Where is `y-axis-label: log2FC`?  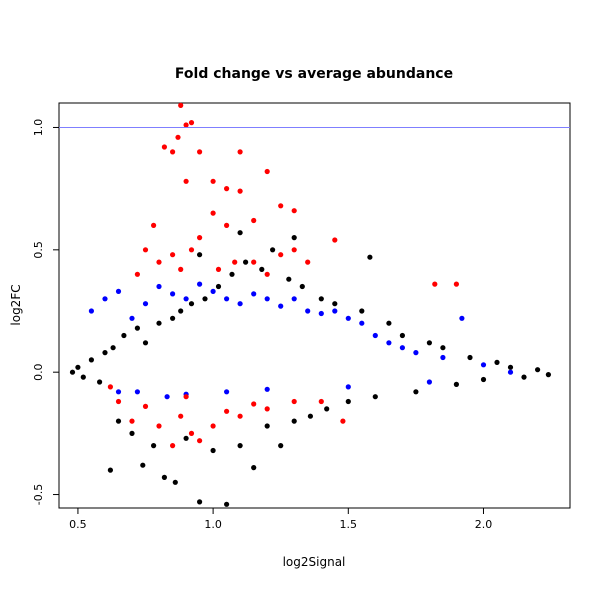 y-axis-label: log2FC is located at coordinates (16, 304).